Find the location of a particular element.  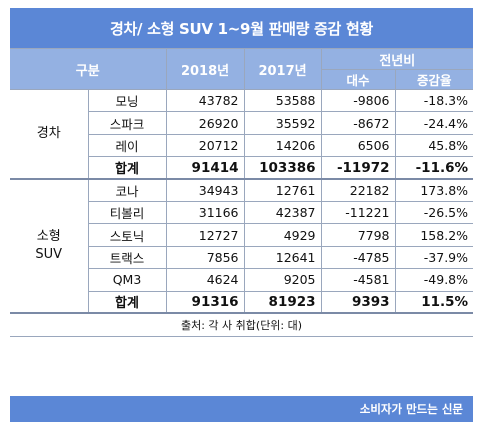

value-2018: 12727 is located at coordinates (205, 235).